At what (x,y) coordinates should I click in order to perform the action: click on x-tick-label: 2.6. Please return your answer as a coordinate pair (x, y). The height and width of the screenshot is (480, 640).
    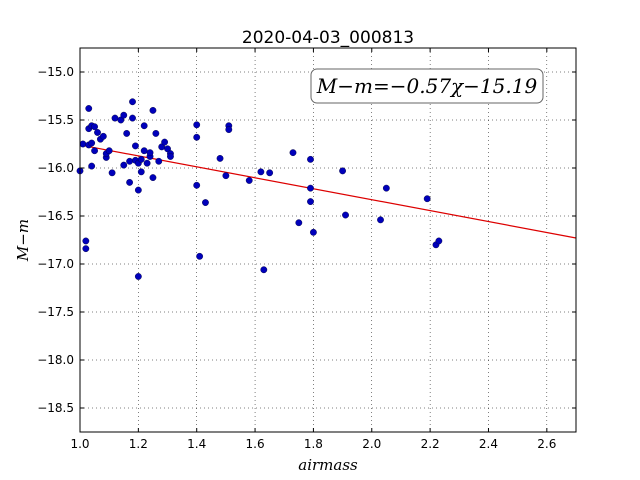
    Looking at the image, I should click on (546, 444).